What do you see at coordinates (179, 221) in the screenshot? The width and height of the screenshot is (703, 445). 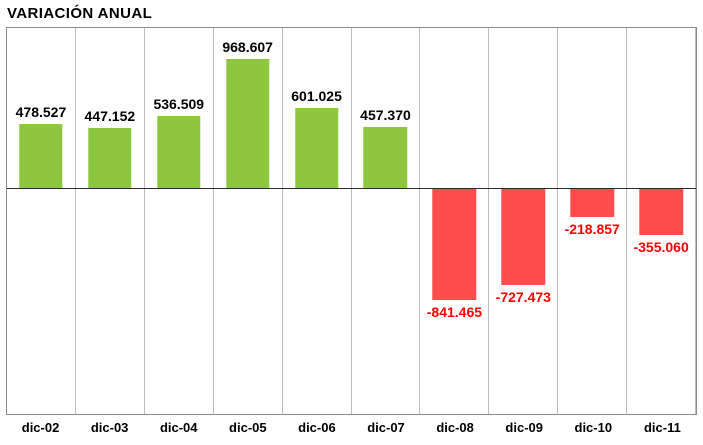 I see `chart-column-dic-04: 536.509` at bounding box center [179, 221].